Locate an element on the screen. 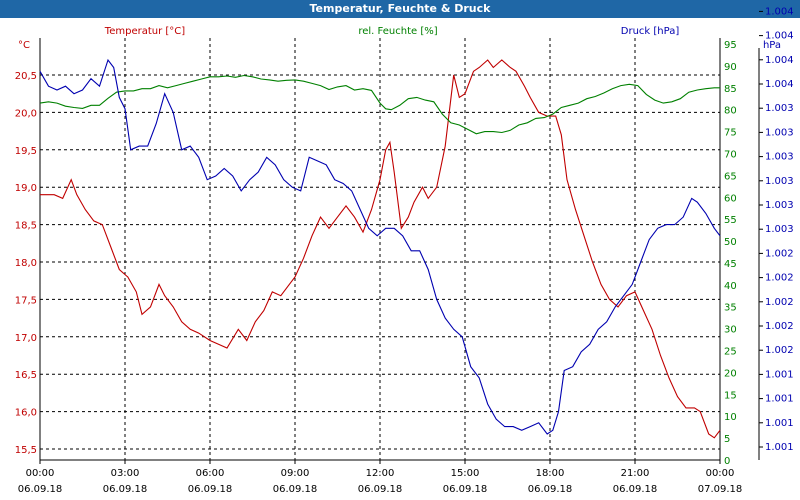 This screenshot has height=500, width=800. humidity-tick-label: 0 is located at coordinates (727, 461).